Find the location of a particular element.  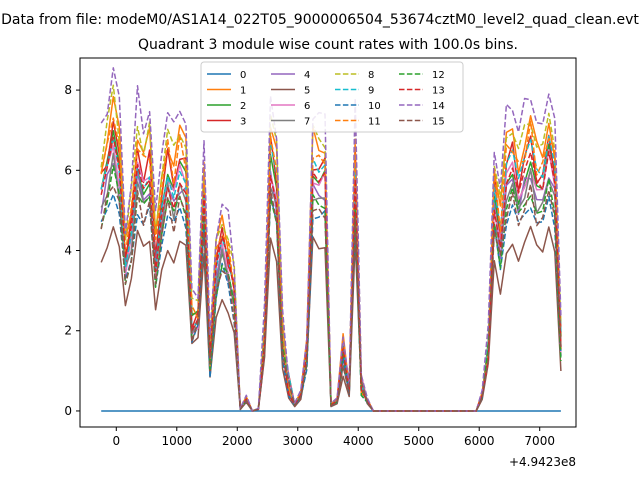

x-tick-label: 6000 is located at coordinates (479, 441).